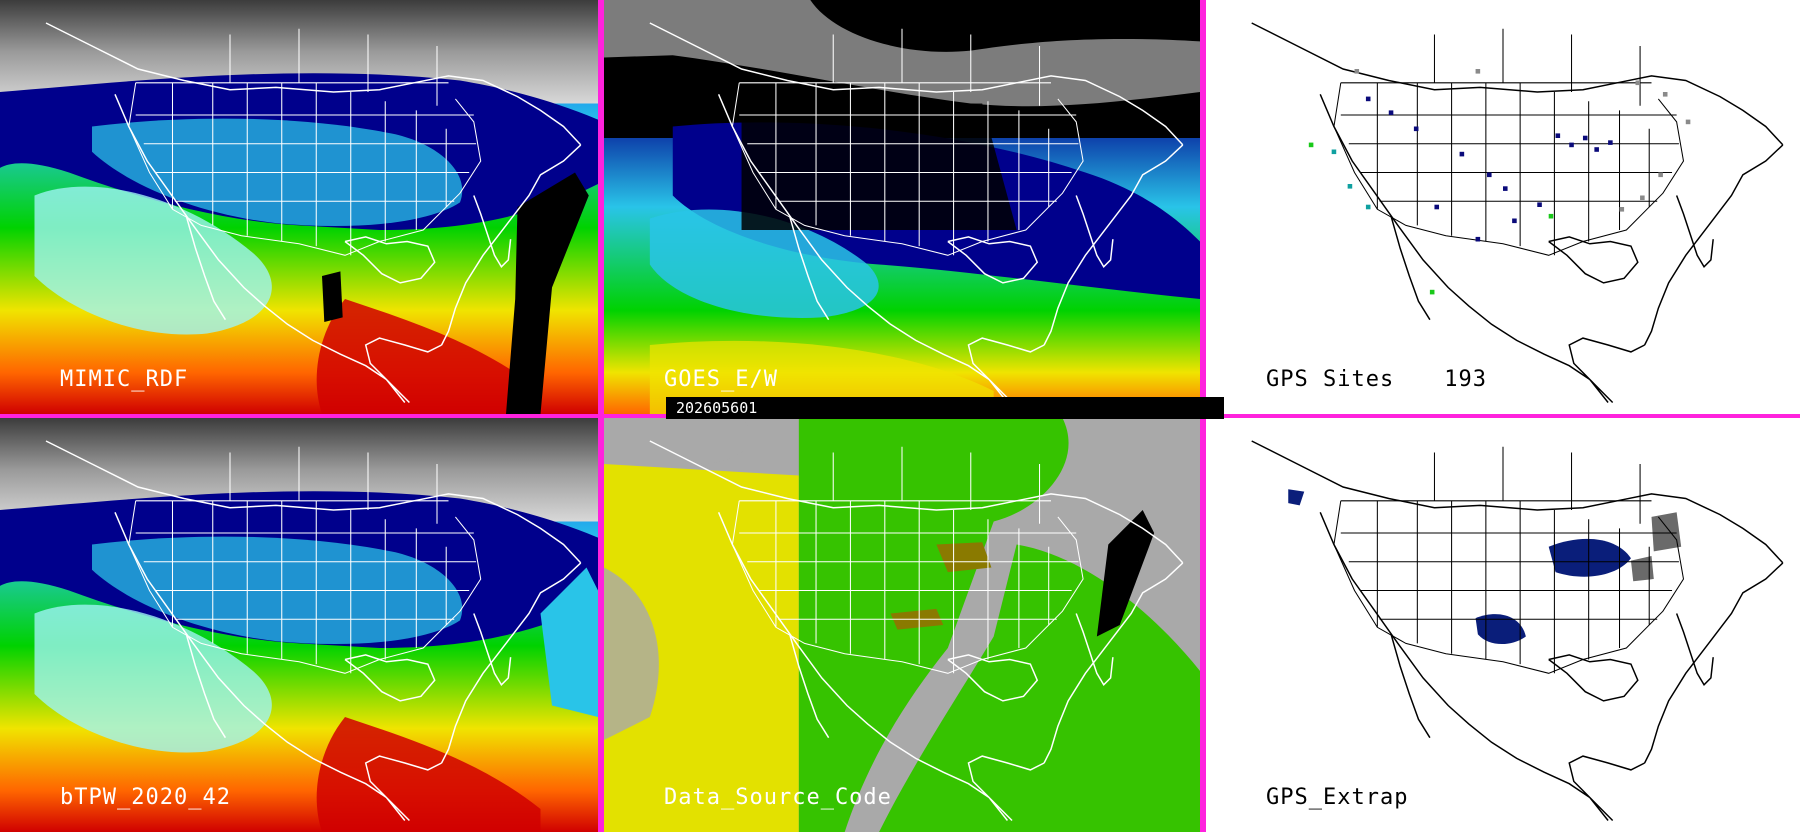  I want to click on panel-label-data-source: Data_Source_Code, so click(778, 797).